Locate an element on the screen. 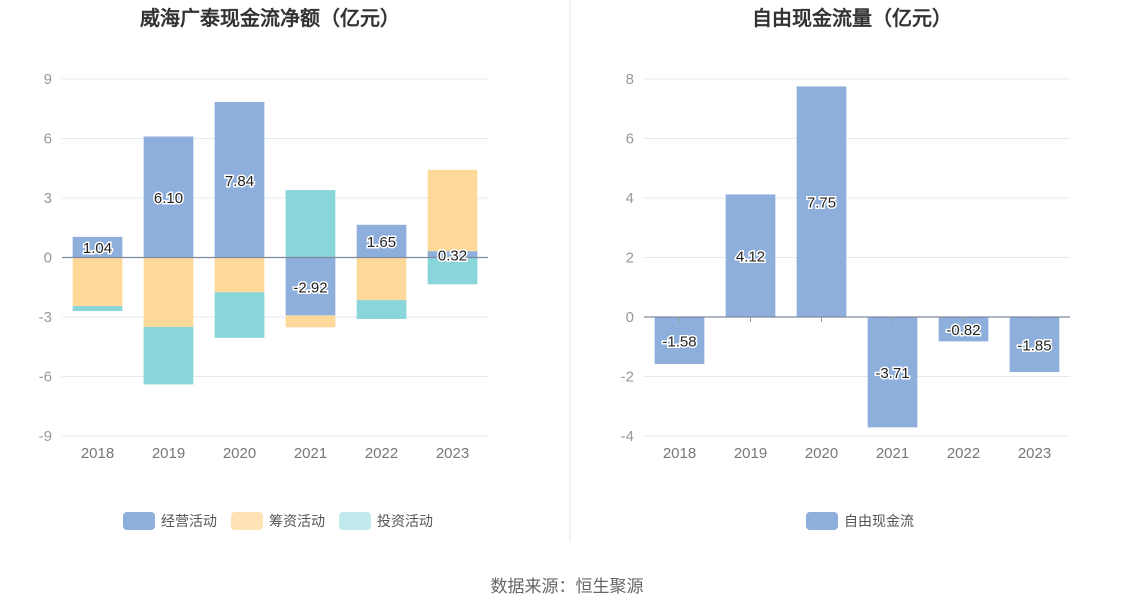  y-tick-label: 8 is located at coordinates (630, 79).